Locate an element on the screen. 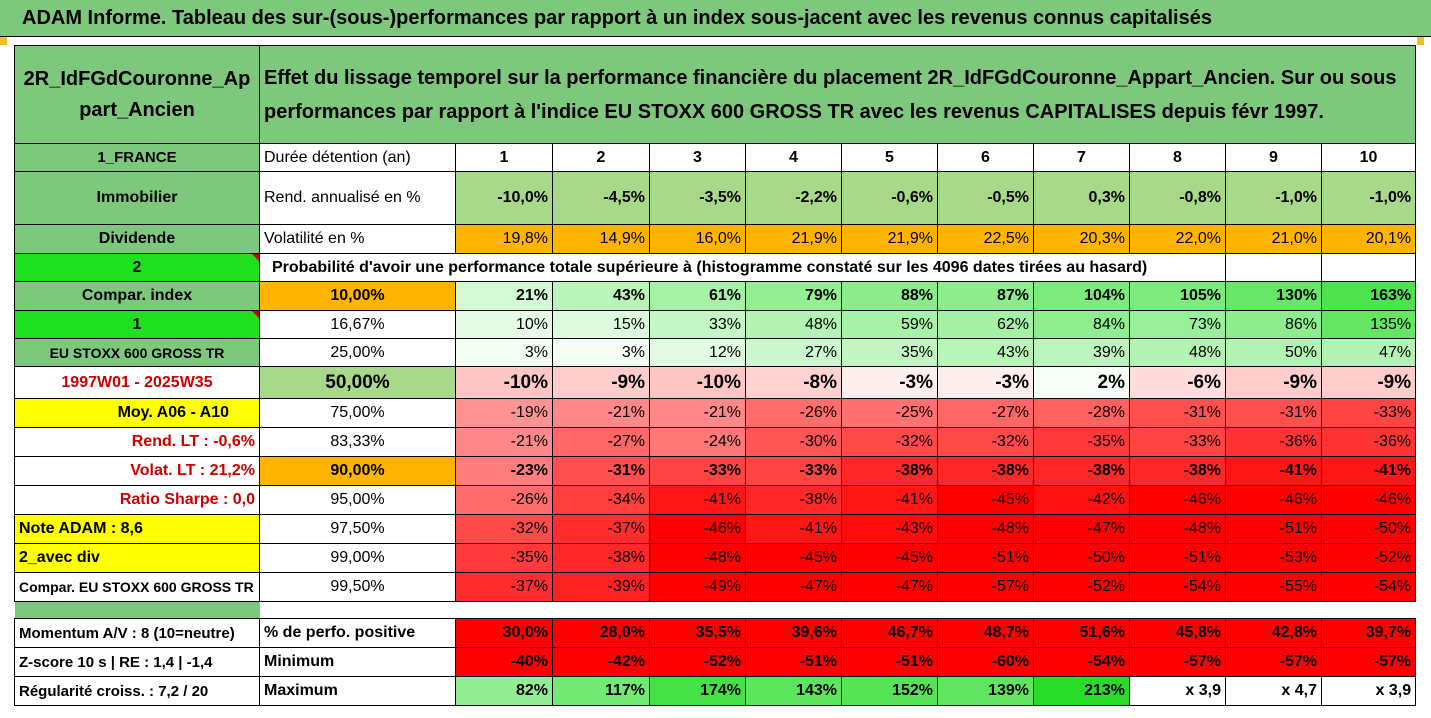 The image size is (1431, 718). rend-label: Rend. annualisé en % is located at coordinates (357, 198).